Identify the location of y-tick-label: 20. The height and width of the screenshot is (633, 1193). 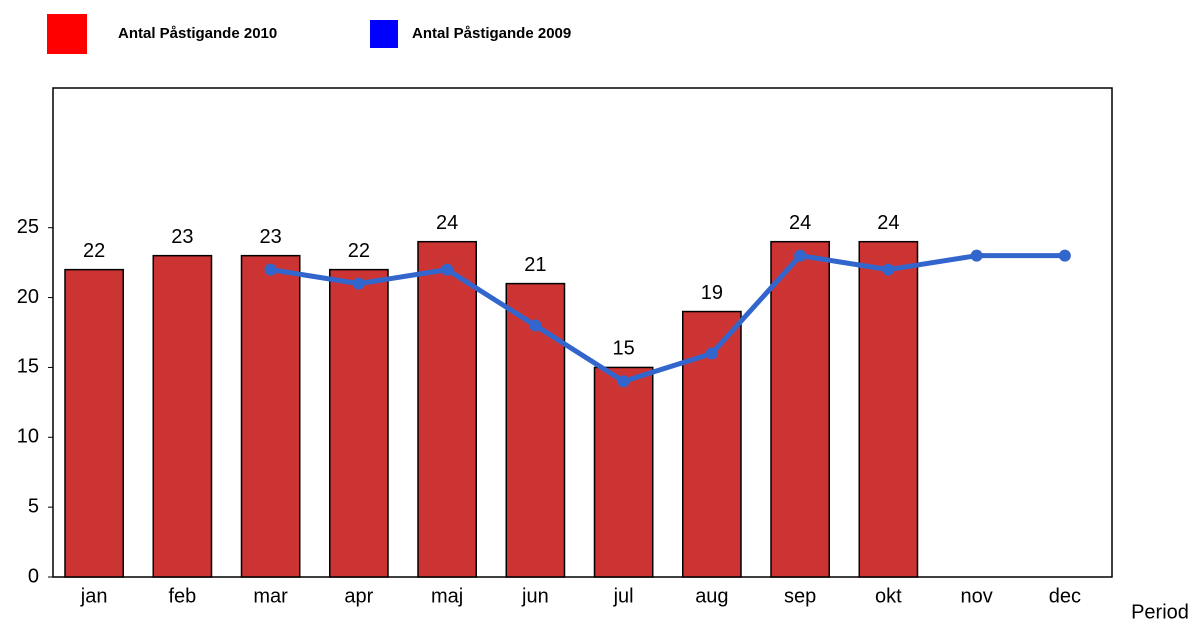
(28, 297).